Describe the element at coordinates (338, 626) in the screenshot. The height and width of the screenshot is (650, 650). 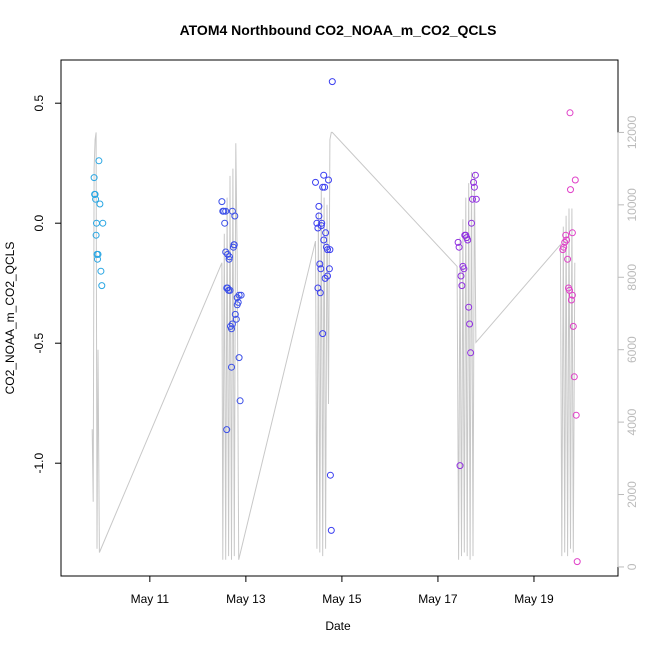
I see `x-axis-label: Date` at that location.